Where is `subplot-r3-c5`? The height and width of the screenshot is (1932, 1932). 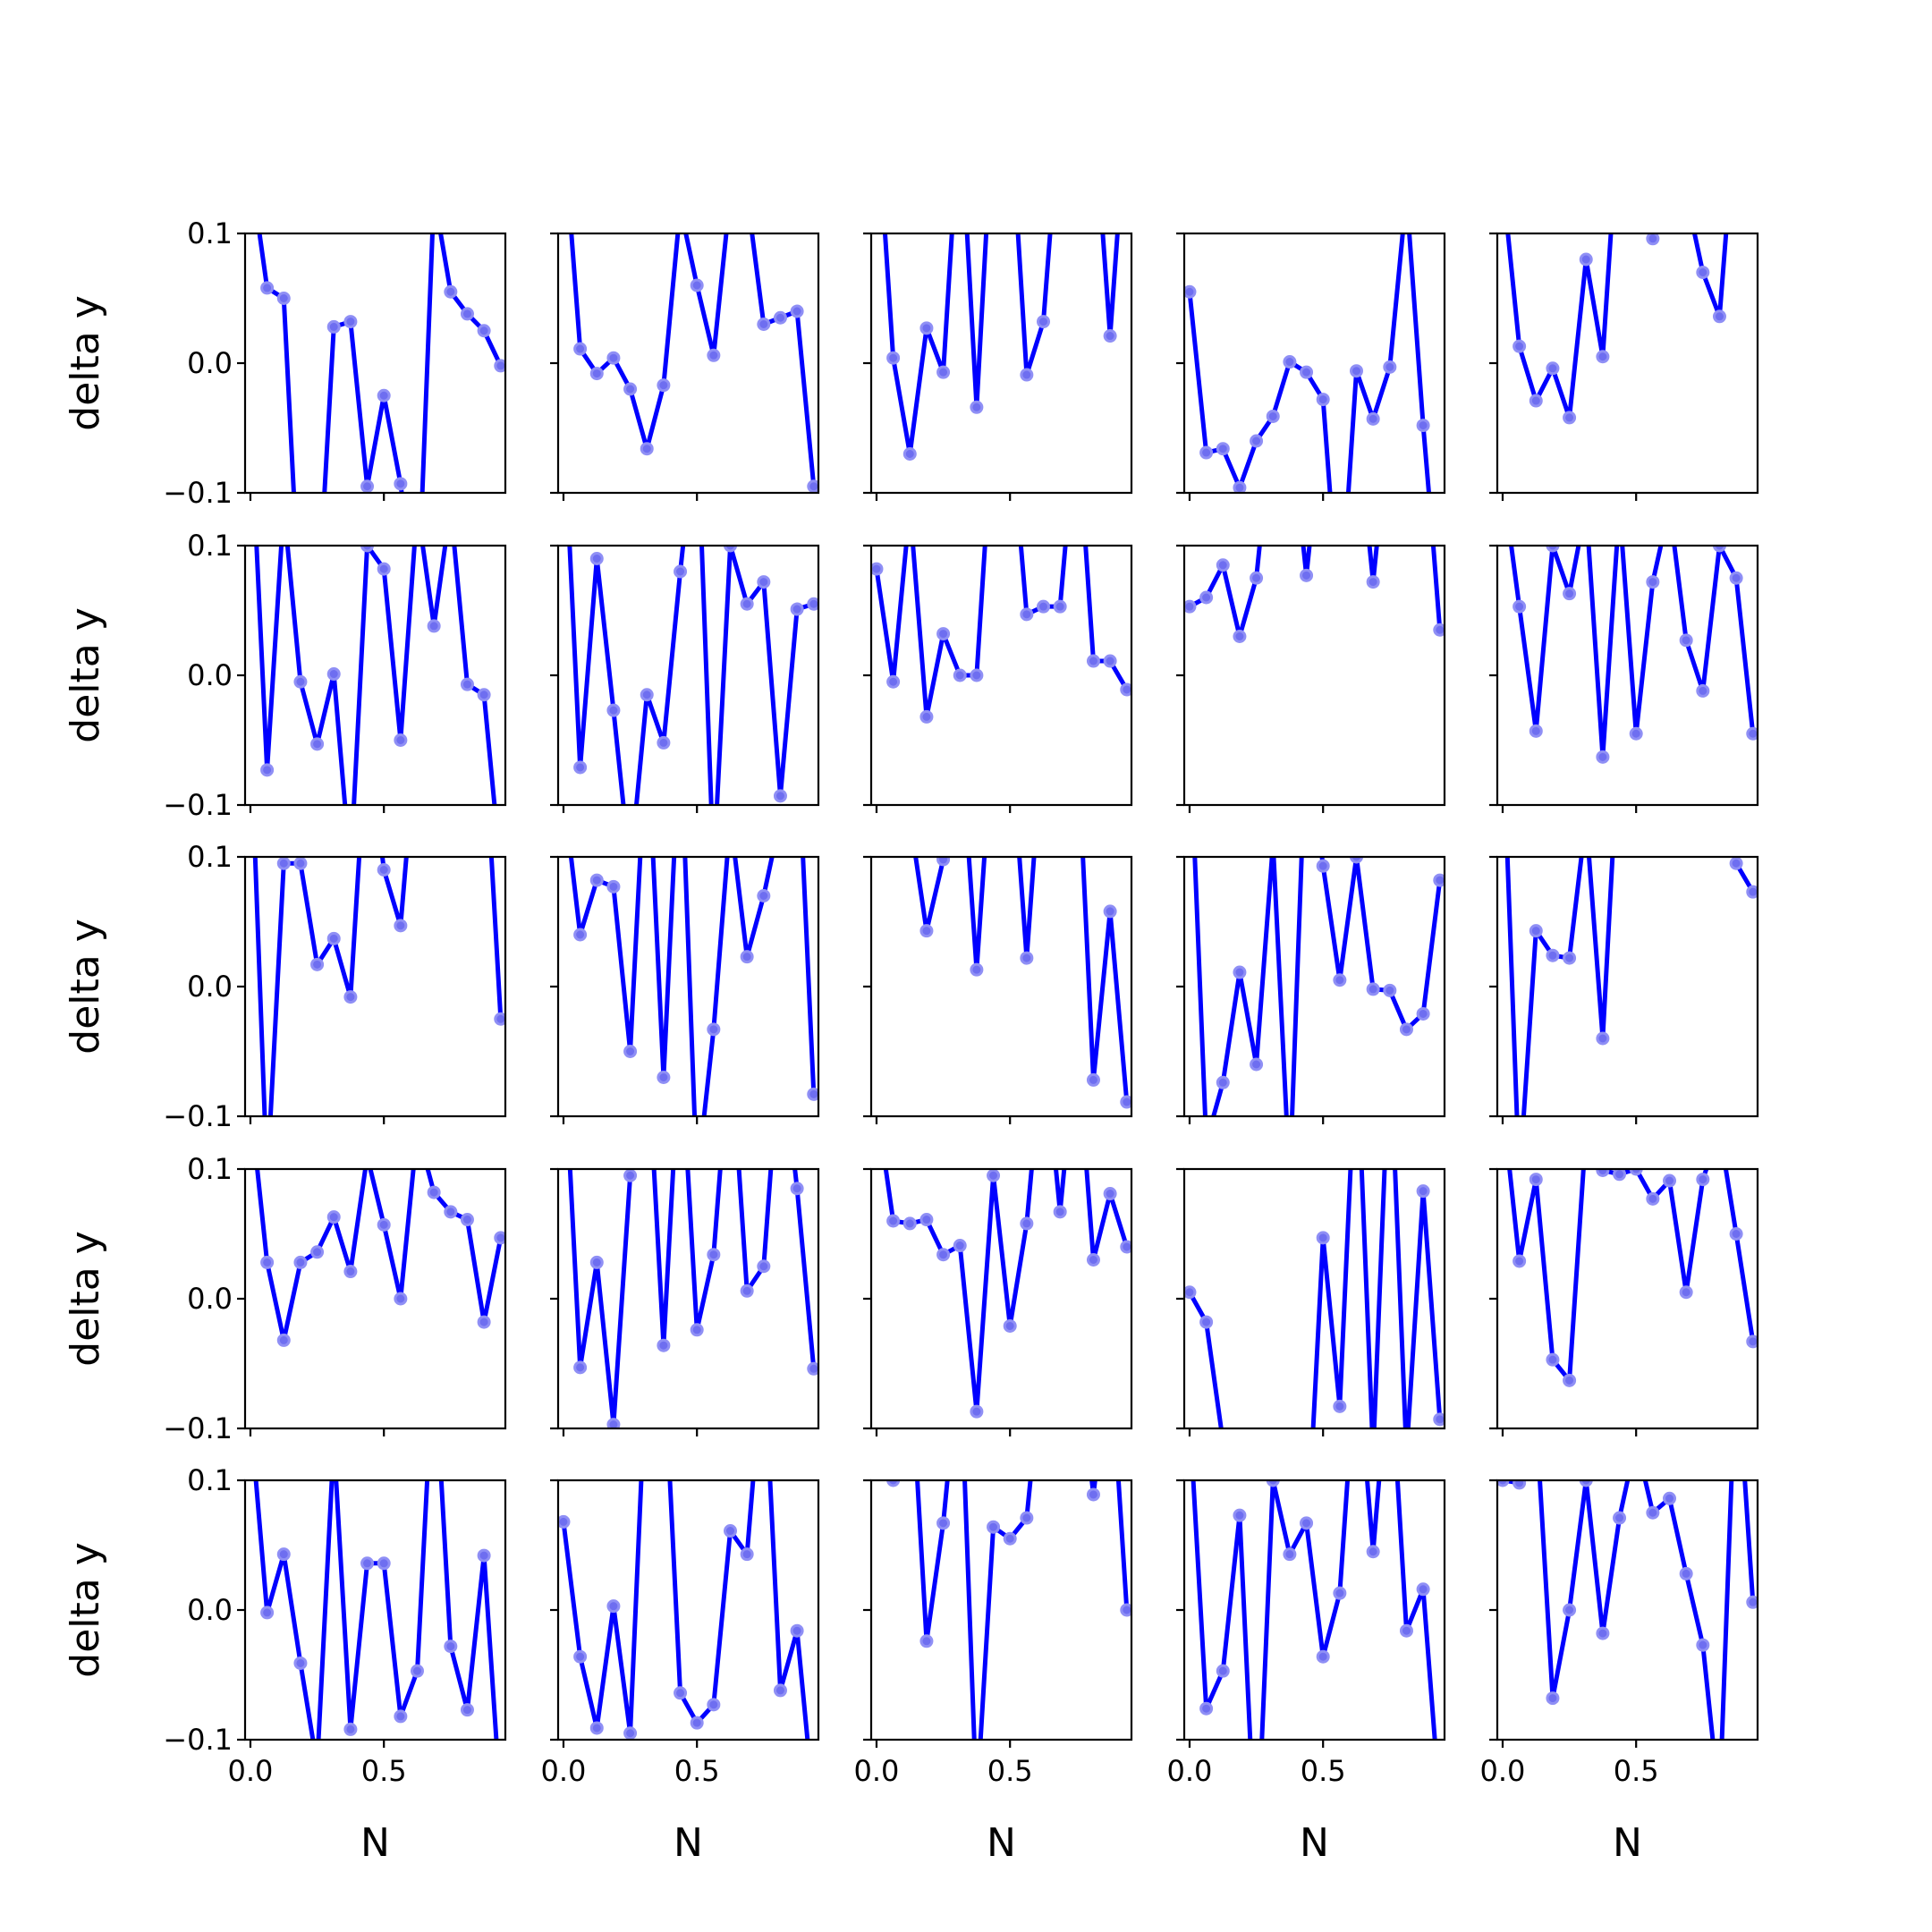
subplot-r3-c5 is located at coordinates (1624, 989).